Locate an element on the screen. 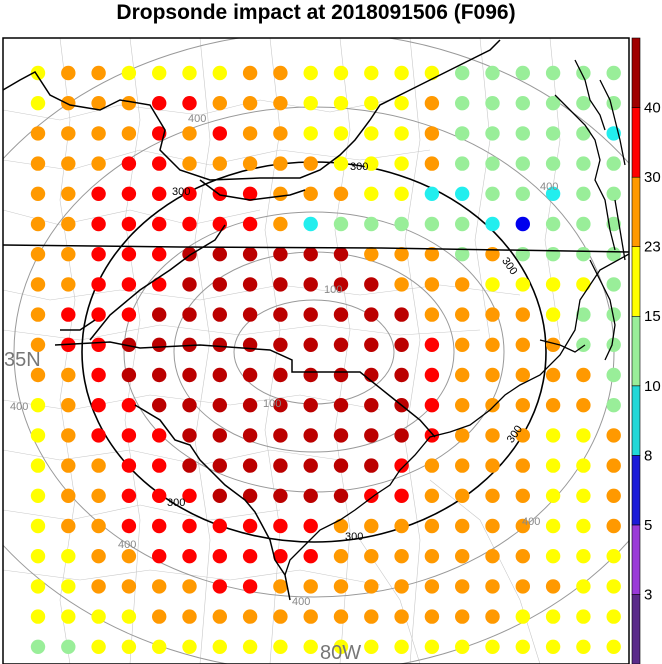 The image size is (662, 664). ring-label: 400 is located at coordinates (197, 119).